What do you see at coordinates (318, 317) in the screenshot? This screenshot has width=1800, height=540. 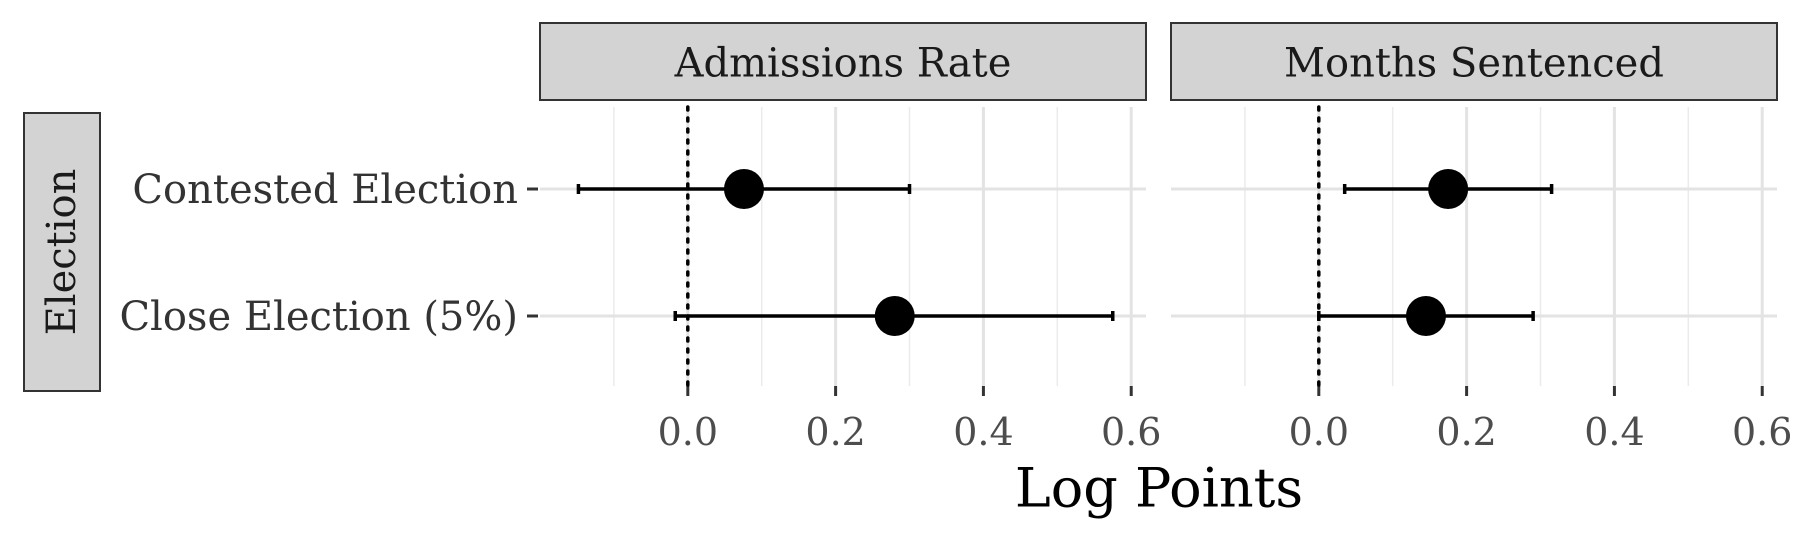 I see `category-label-close: Close Election (5%)` at bounding box center [318, 317].